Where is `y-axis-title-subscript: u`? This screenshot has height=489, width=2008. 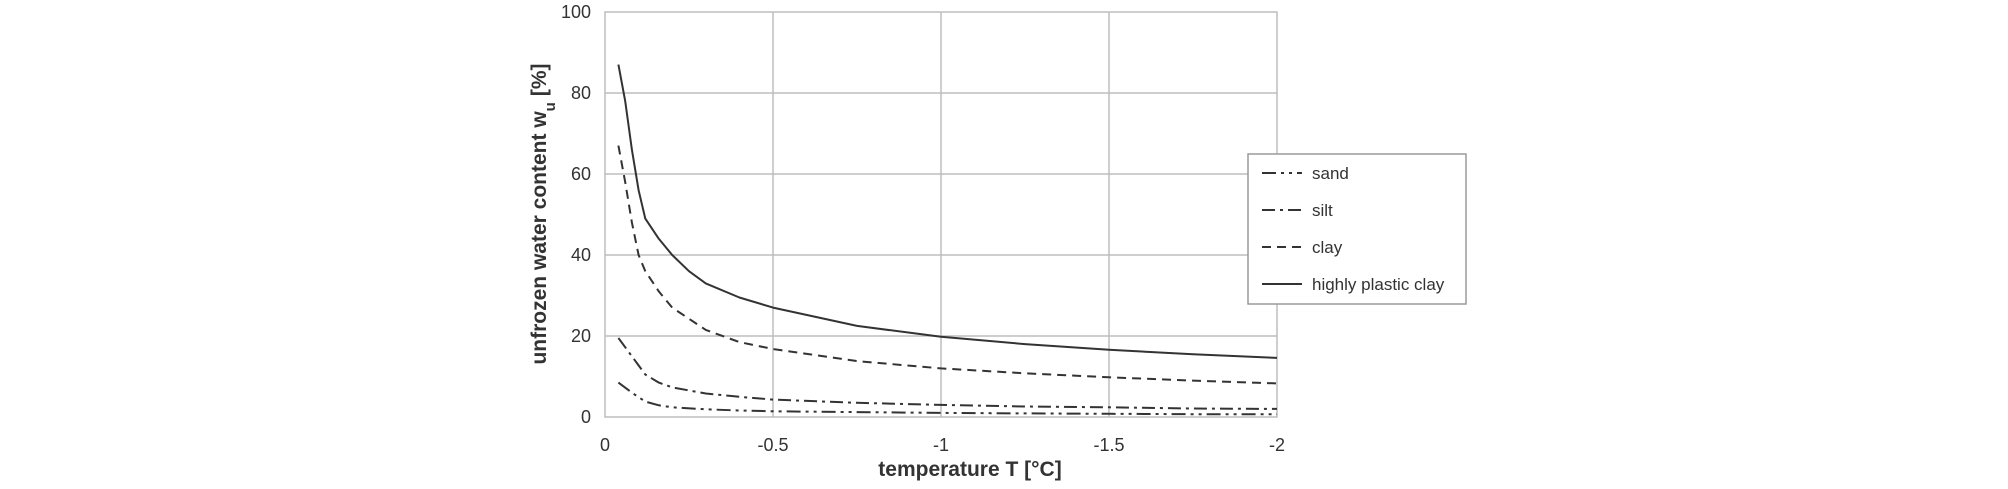 y-axis-title-subscript: u is located at coordinates (550, 106).